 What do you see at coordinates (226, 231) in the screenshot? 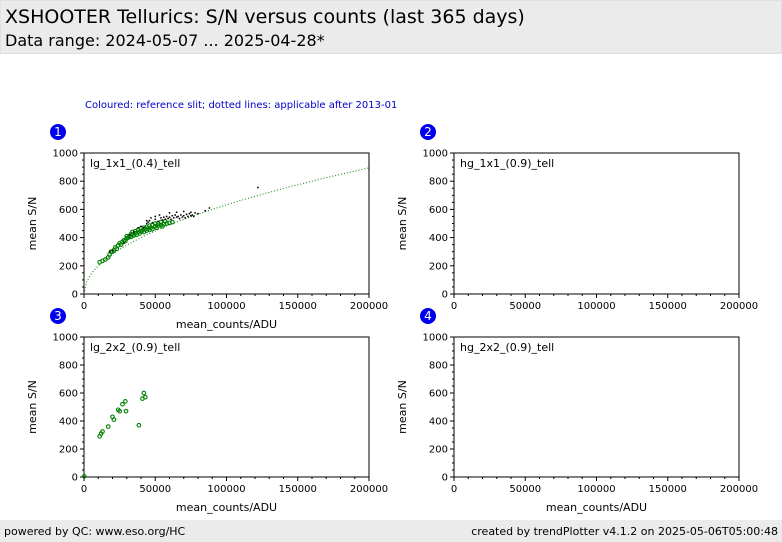
I see `fit-curve` at bounding box center [226, 231].